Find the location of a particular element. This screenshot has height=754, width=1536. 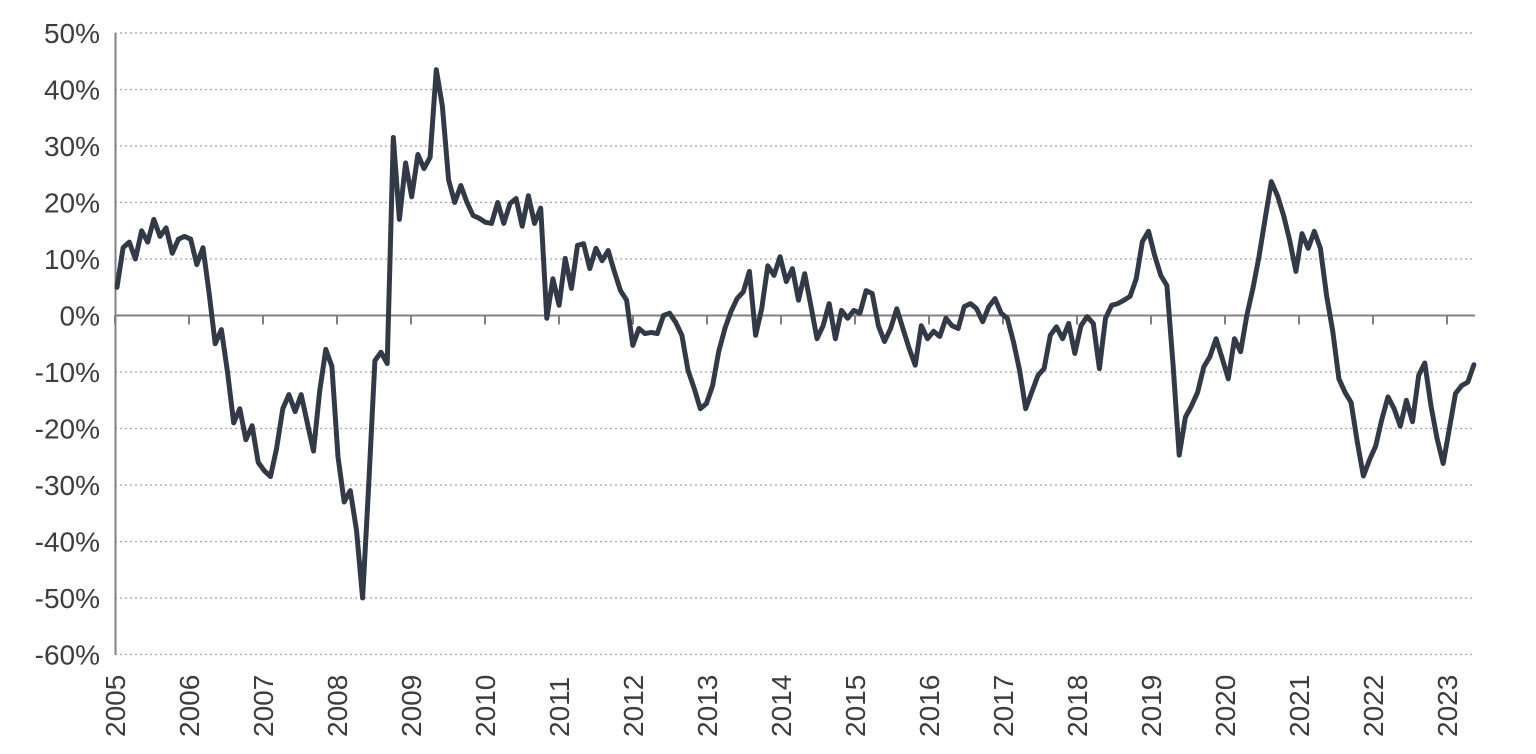

x-axis-label: 2021 is located at coordinates (1299, 706).